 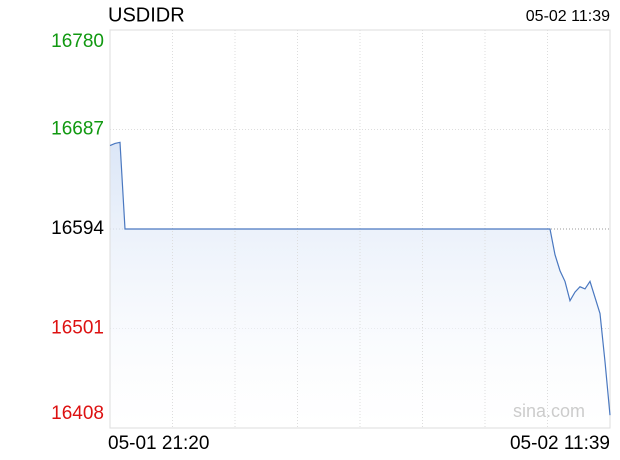 What do you see at coordinates (146, 15) in the screenshot?
I see `chart-title: USDIDR` at bounding box center [146, 15].